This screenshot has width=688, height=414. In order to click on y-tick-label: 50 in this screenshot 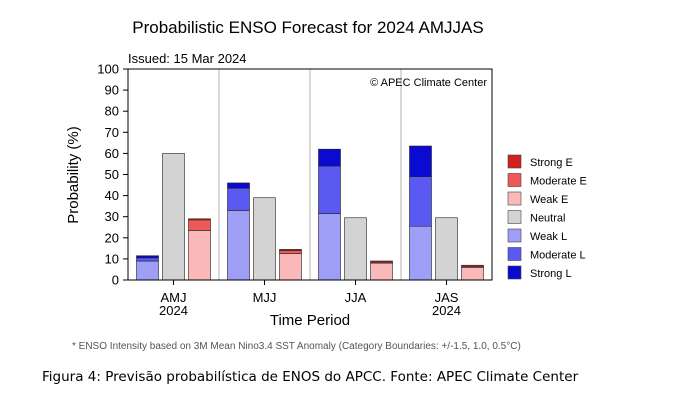, I will do `click(112, 174)`.